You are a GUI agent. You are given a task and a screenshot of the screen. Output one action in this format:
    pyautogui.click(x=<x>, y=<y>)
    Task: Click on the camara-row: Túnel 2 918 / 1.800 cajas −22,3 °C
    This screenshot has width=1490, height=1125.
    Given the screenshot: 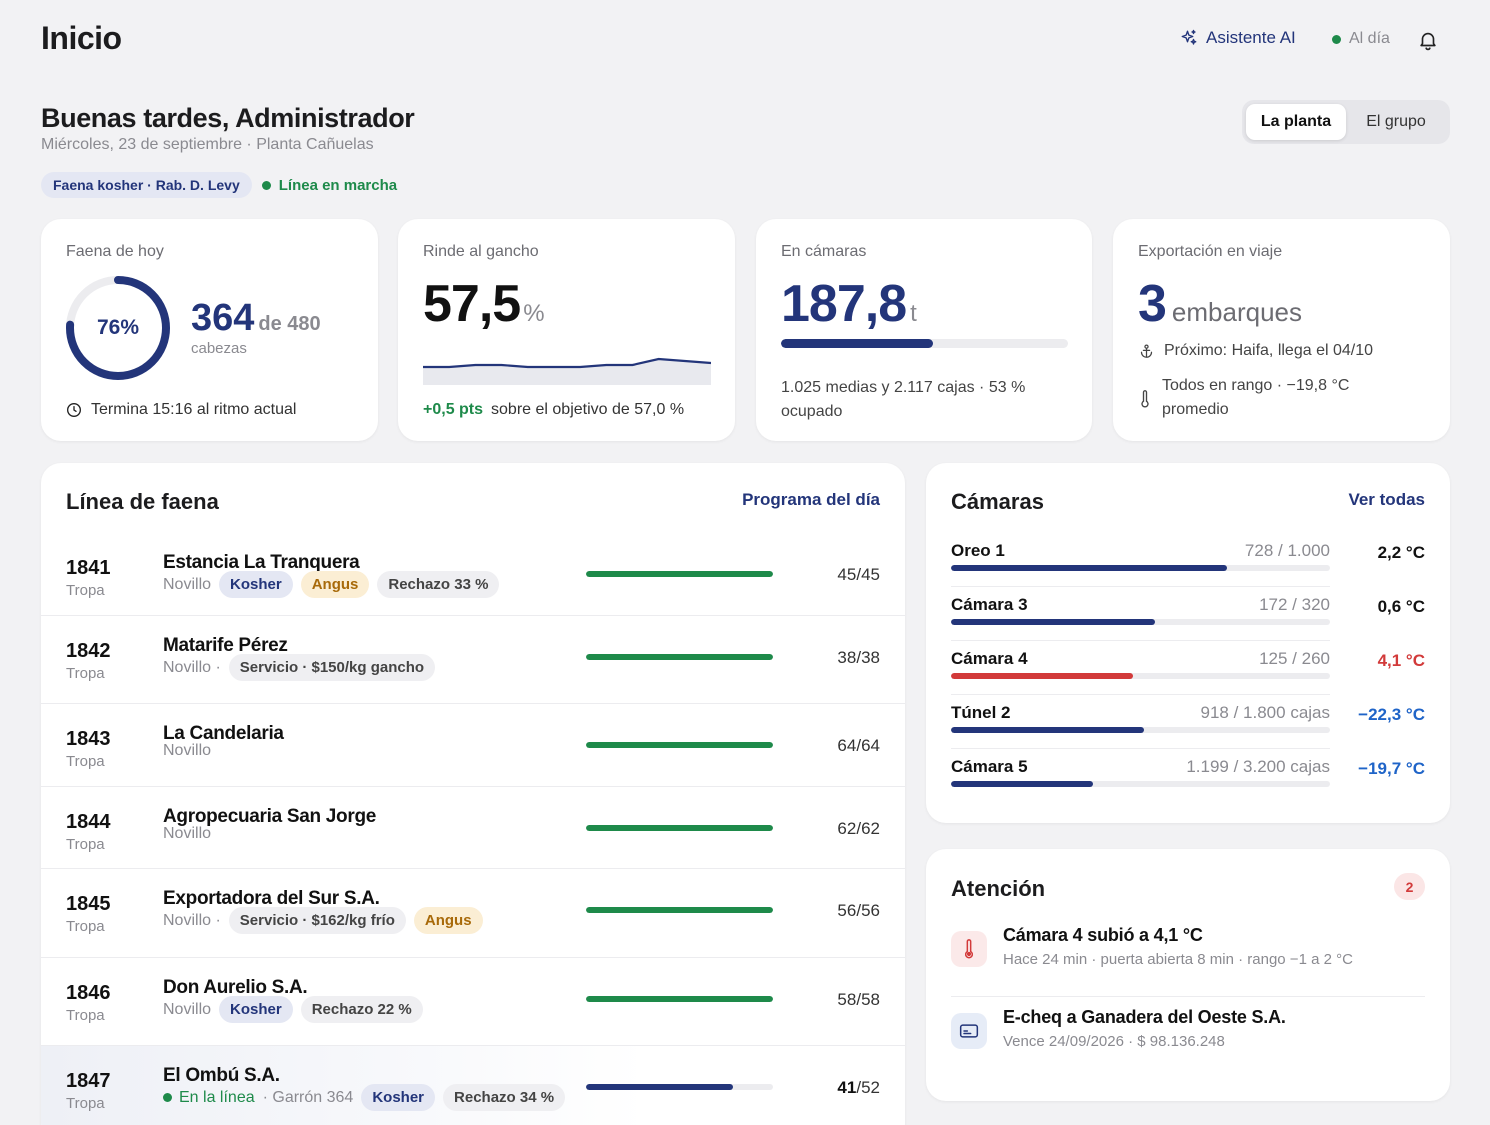 What is the action you would take?
    pyautogui.click(x=1188, y=723)
    